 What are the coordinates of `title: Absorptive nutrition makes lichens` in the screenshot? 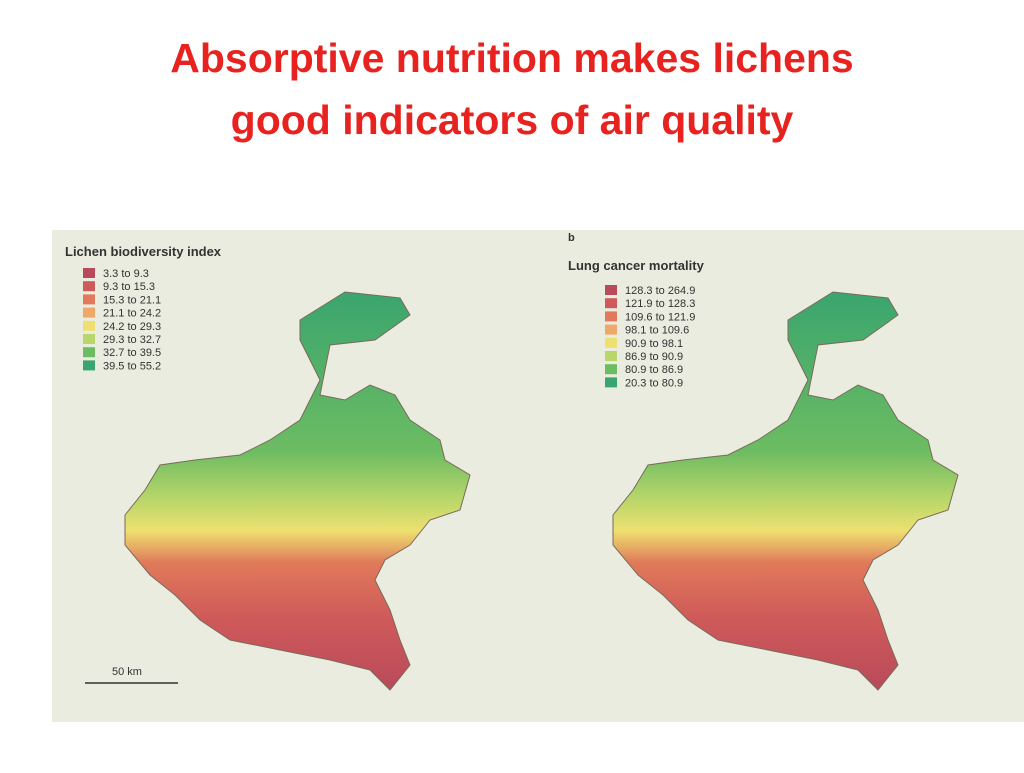 It's located at (512, 58).